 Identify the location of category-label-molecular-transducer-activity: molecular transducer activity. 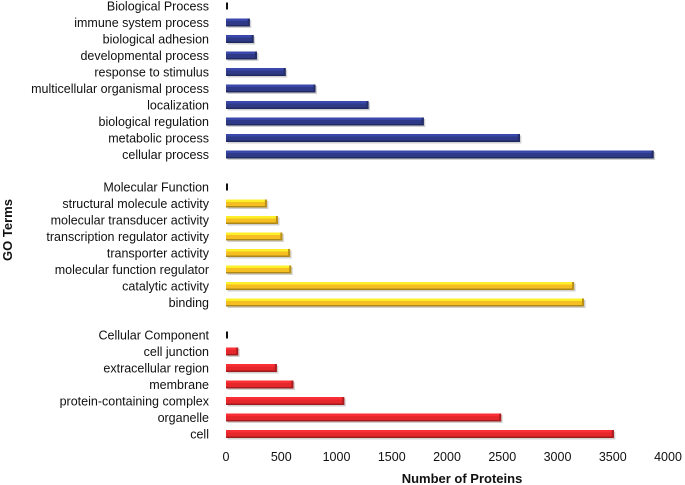
(130, 220).